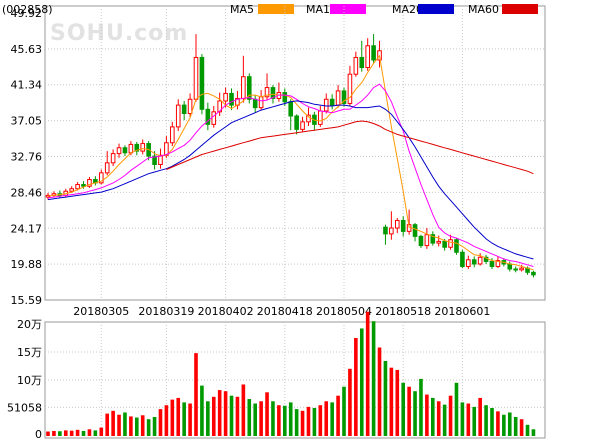 Image resolution: width=600 pixels, height=440 pixels. I want to click on price-tick-label: 49.92, so click(27, 13).